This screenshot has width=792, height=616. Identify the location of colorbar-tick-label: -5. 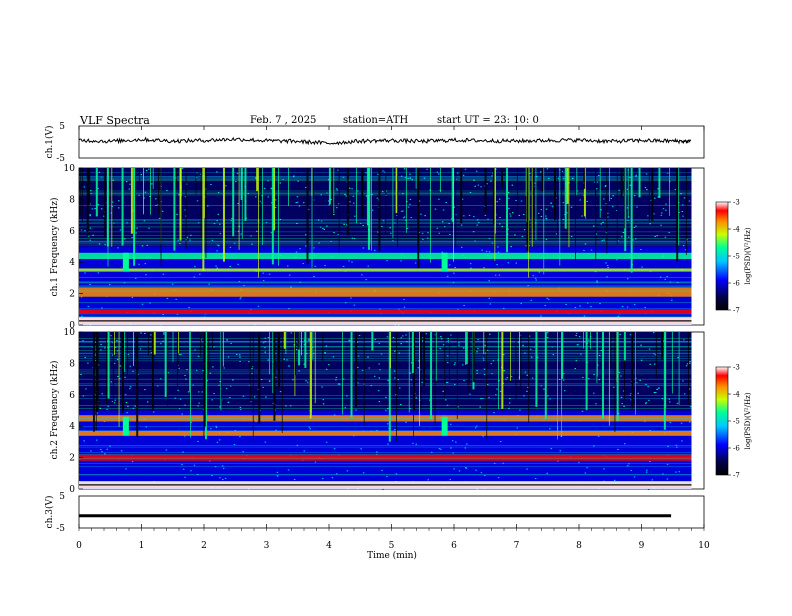
(736, 422).